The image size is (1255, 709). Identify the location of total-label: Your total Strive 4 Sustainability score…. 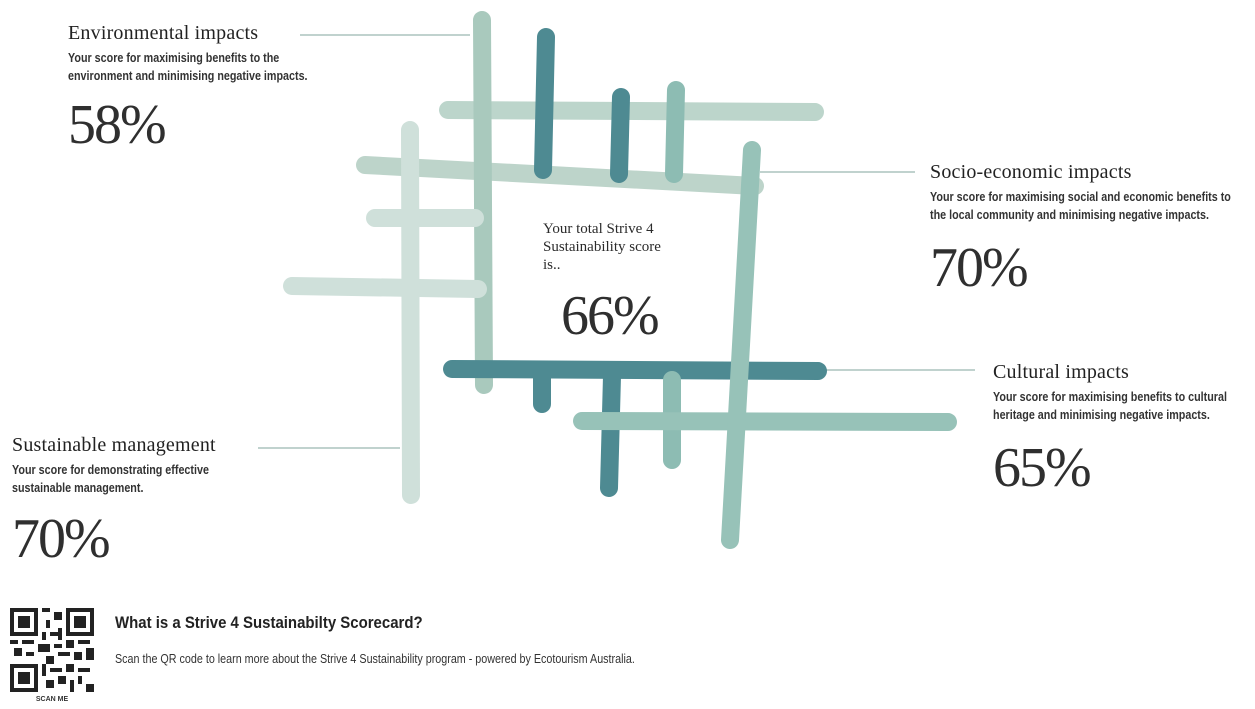
(602, 247).